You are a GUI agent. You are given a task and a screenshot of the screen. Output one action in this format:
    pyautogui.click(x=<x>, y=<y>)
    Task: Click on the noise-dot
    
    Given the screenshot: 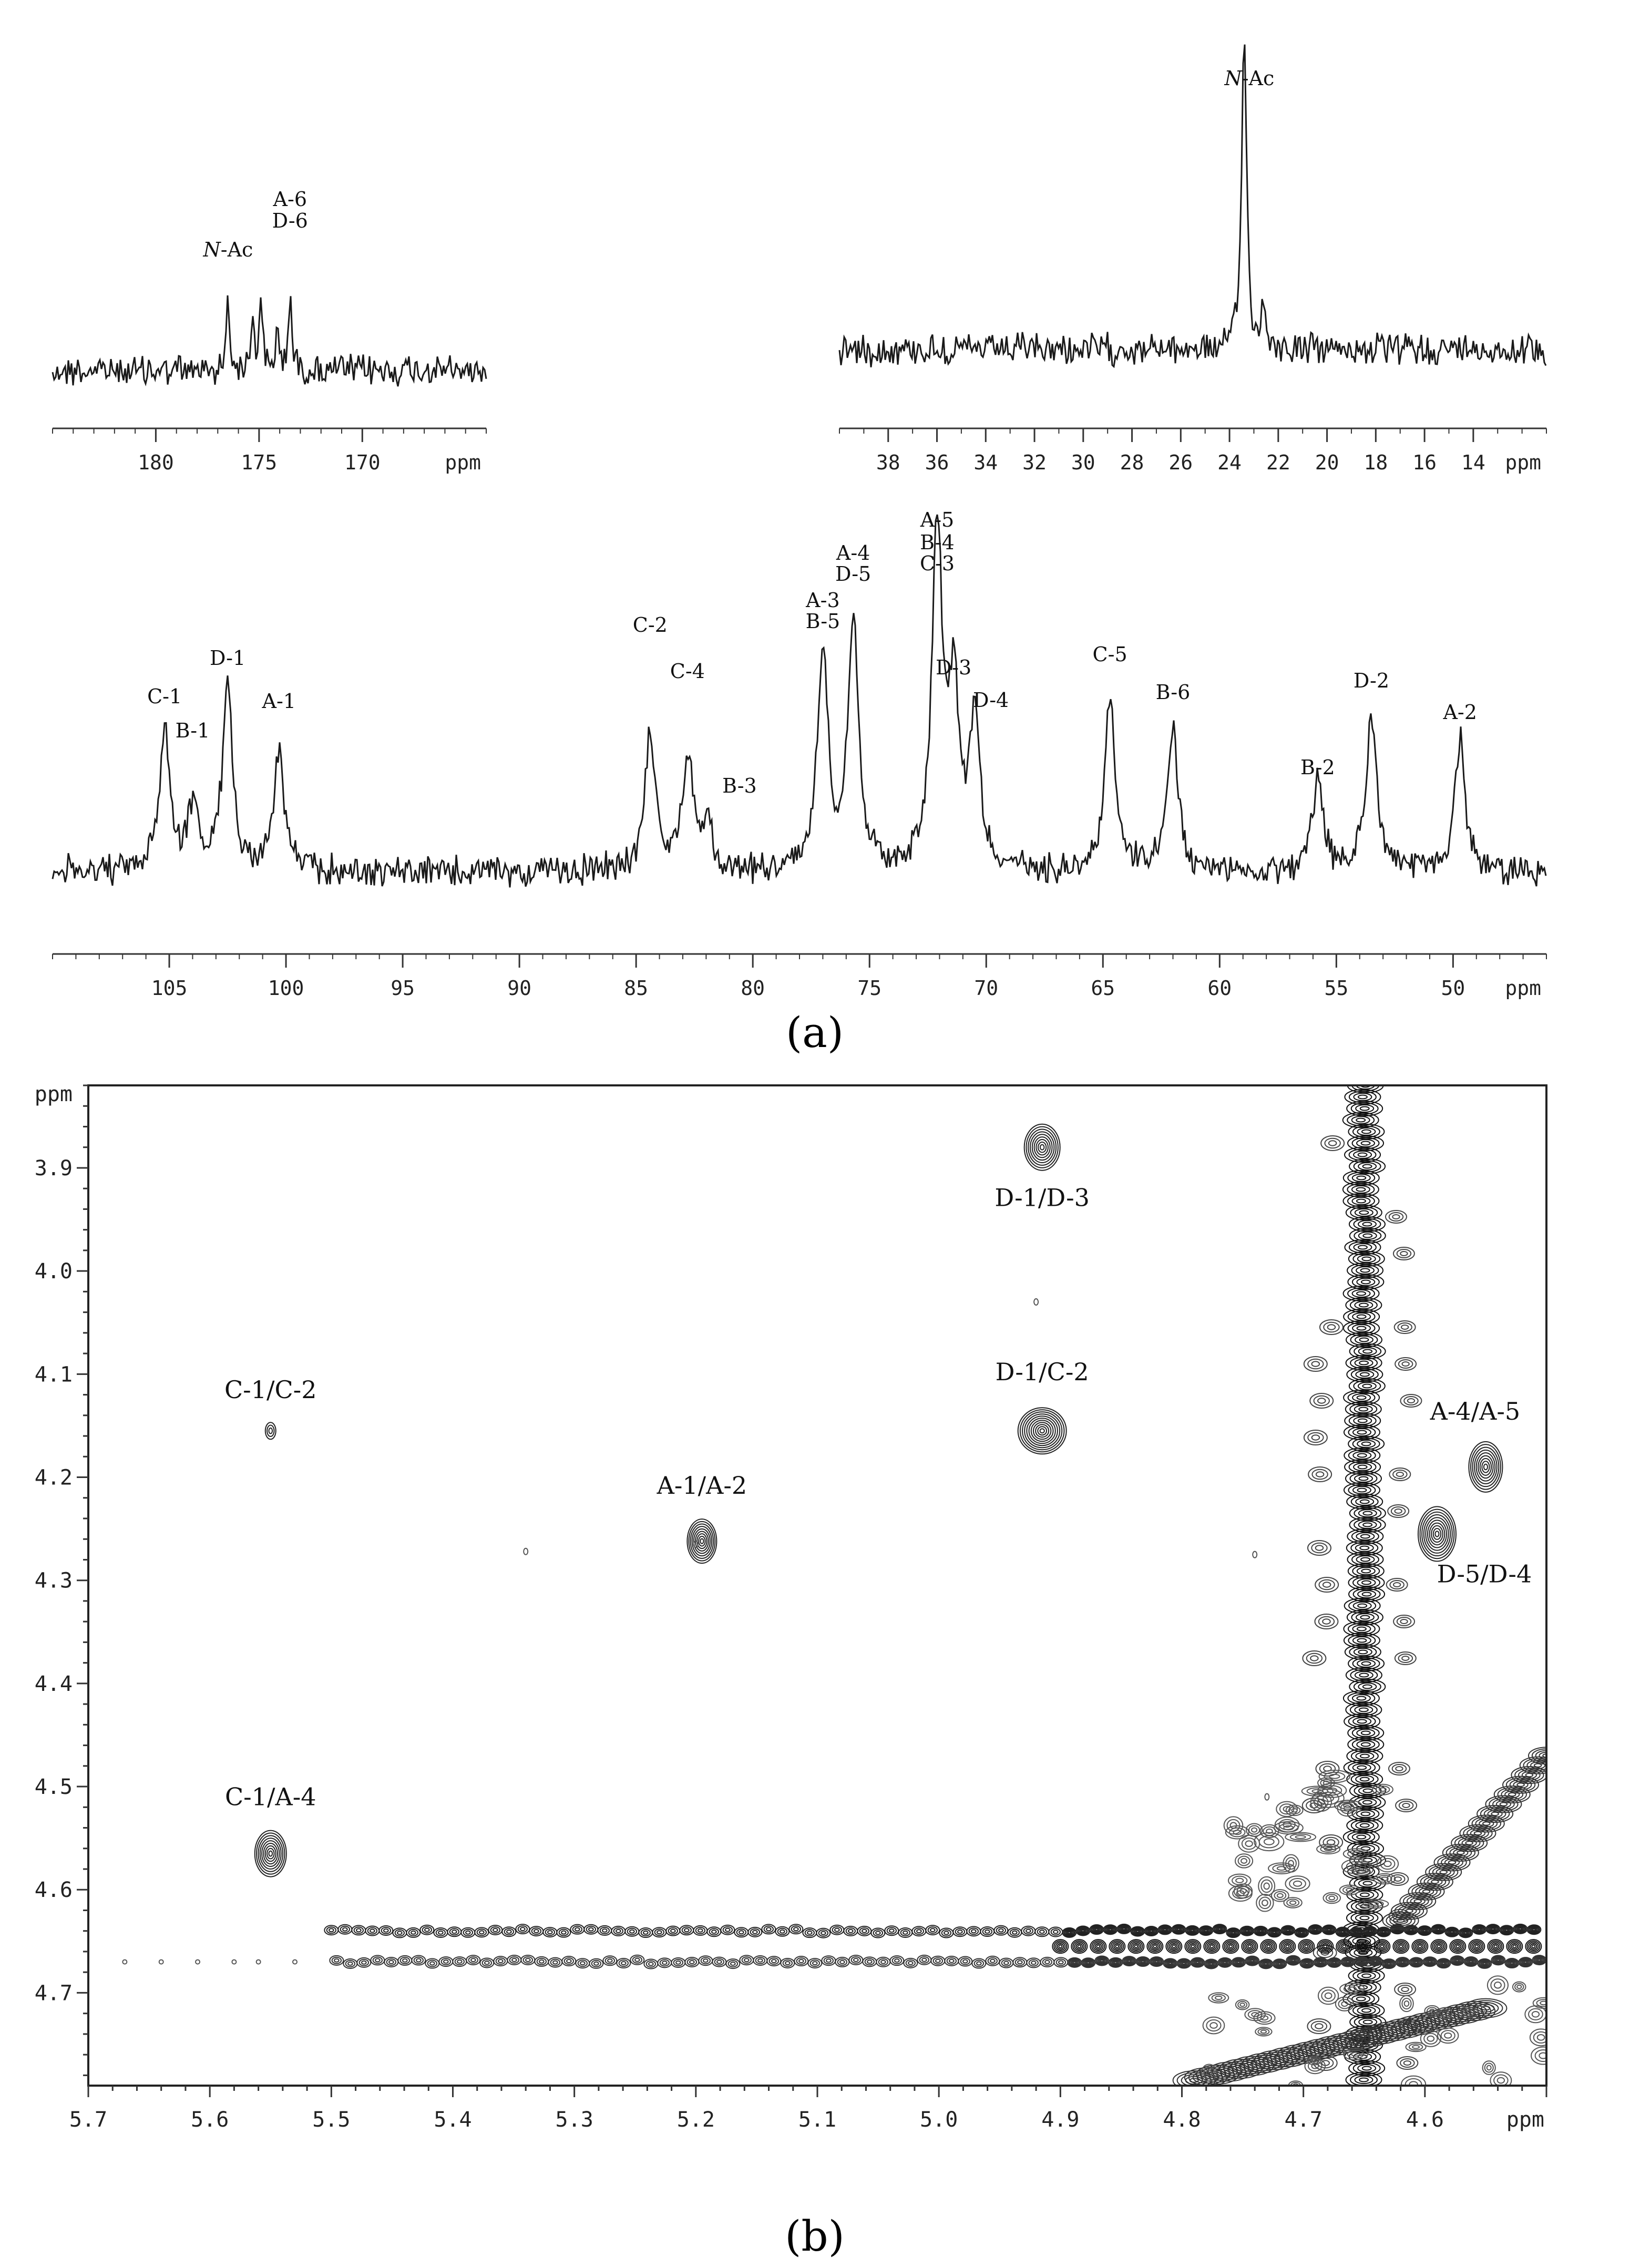 What is the action you would take?
    pyautogui.click(x=125, y=1962)
    